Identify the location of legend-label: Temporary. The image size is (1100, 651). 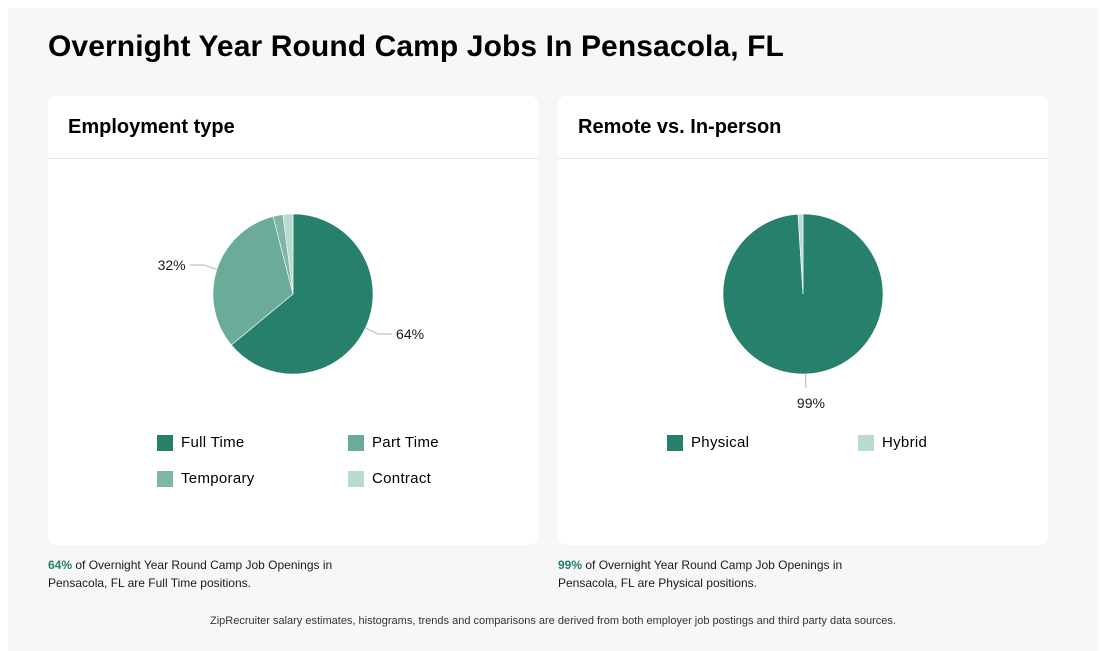
(218, 478).